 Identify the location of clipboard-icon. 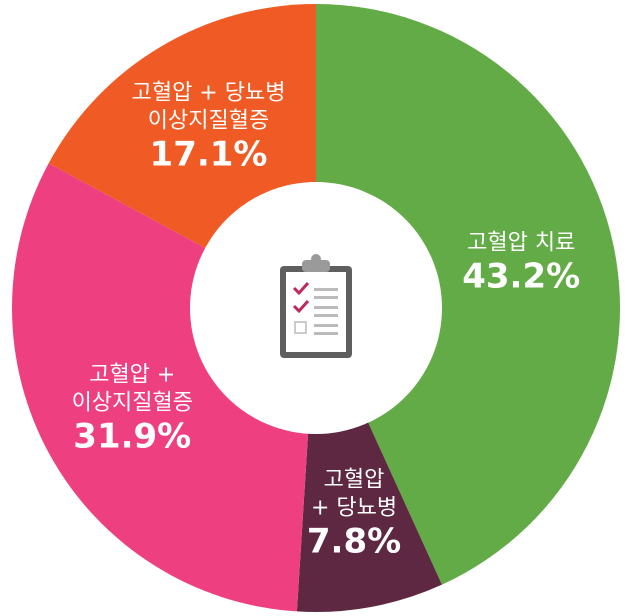
(316, 306).